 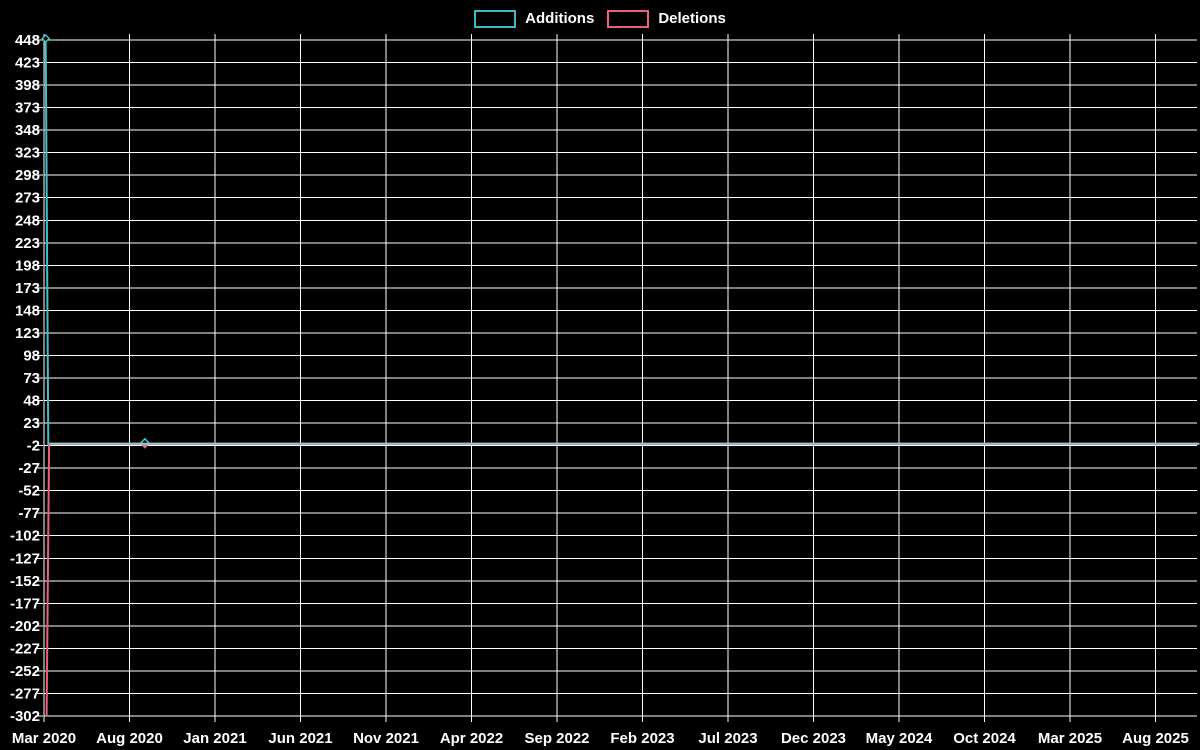 I want to click on chart-legend: Additions Deletions, so click(x=600, y=19).